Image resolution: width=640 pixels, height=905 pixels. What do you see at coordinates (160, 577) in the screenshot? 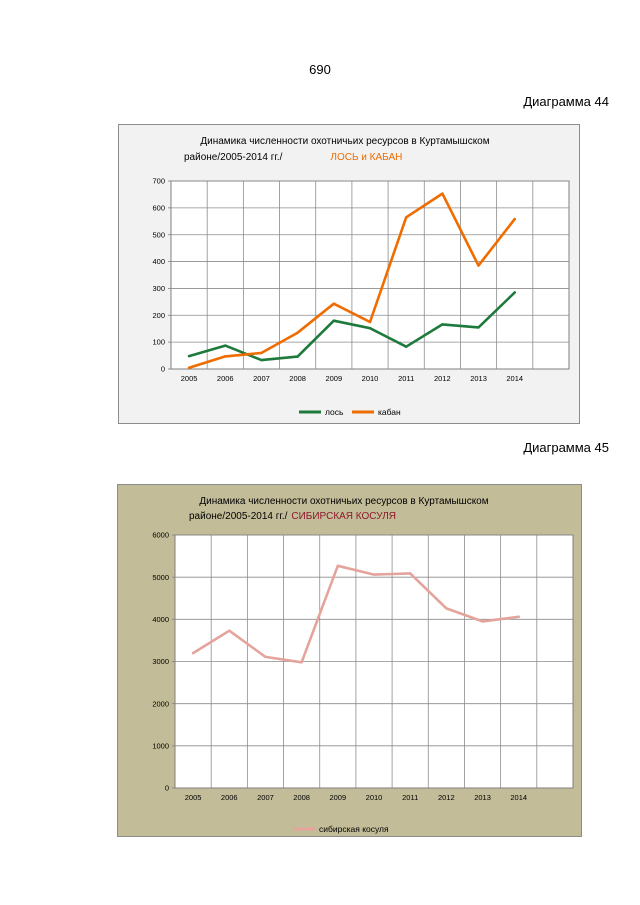
I see `chart2-ytick-label: 5000` at bounding box center [160, 577].